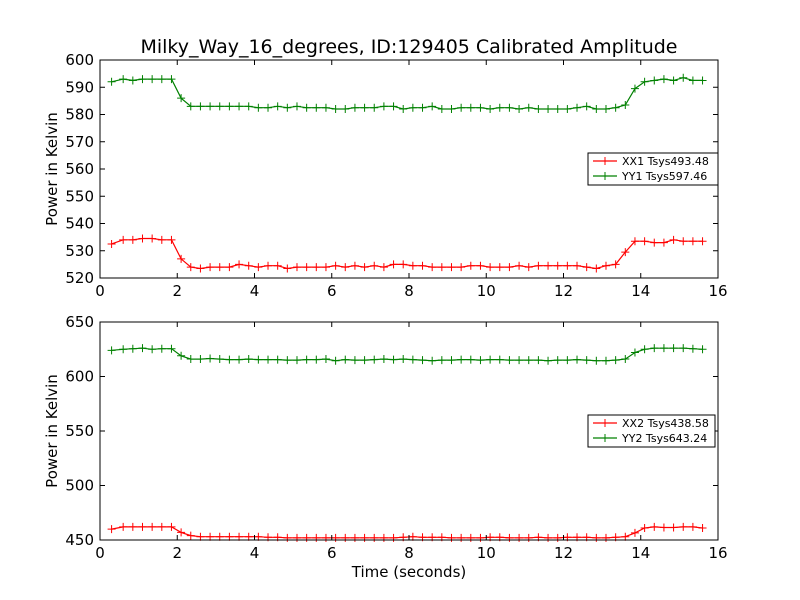 The height and width of the screenshot is (600, 800). Describe the element at coordinates (332, 553) in the screenshot. I see `x-tick-label: 6` at that location.